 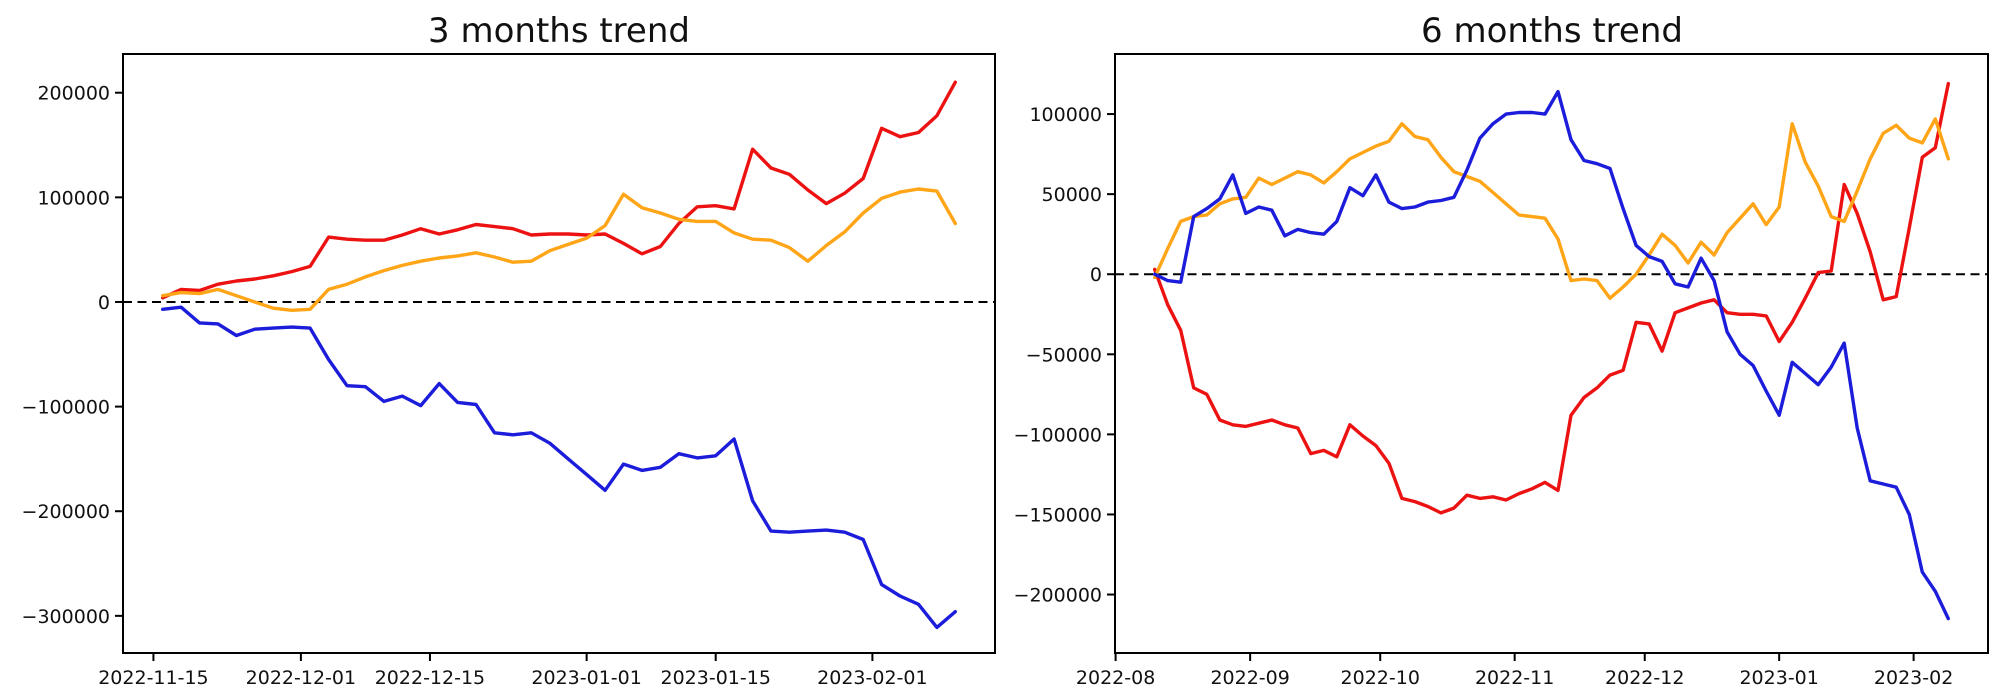 I want to click on x-tick-label: 2022-12-15, so click(x=430, y=678).